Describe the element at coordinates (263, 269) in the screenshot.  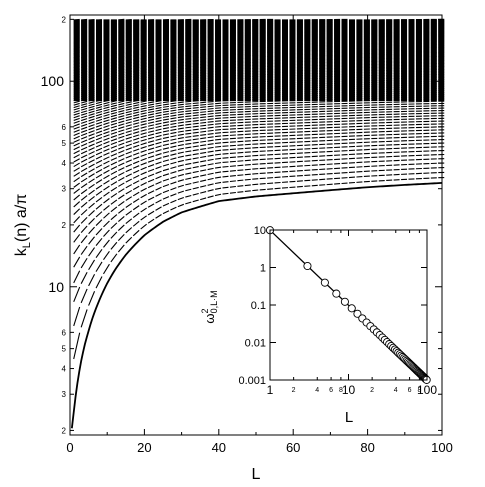
I see `inset-y-tick-label: 1` at that location.